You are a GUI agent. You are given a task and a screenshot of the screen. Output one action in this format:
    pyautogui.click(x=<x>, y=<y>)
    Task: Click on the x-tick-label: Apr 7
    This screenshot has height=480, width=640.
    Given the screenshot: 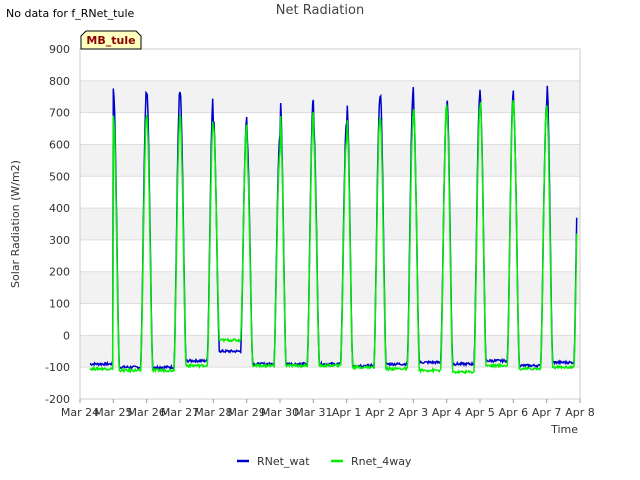 What is the action you would take?
    pyautogui.click(x=547, y=412)
    